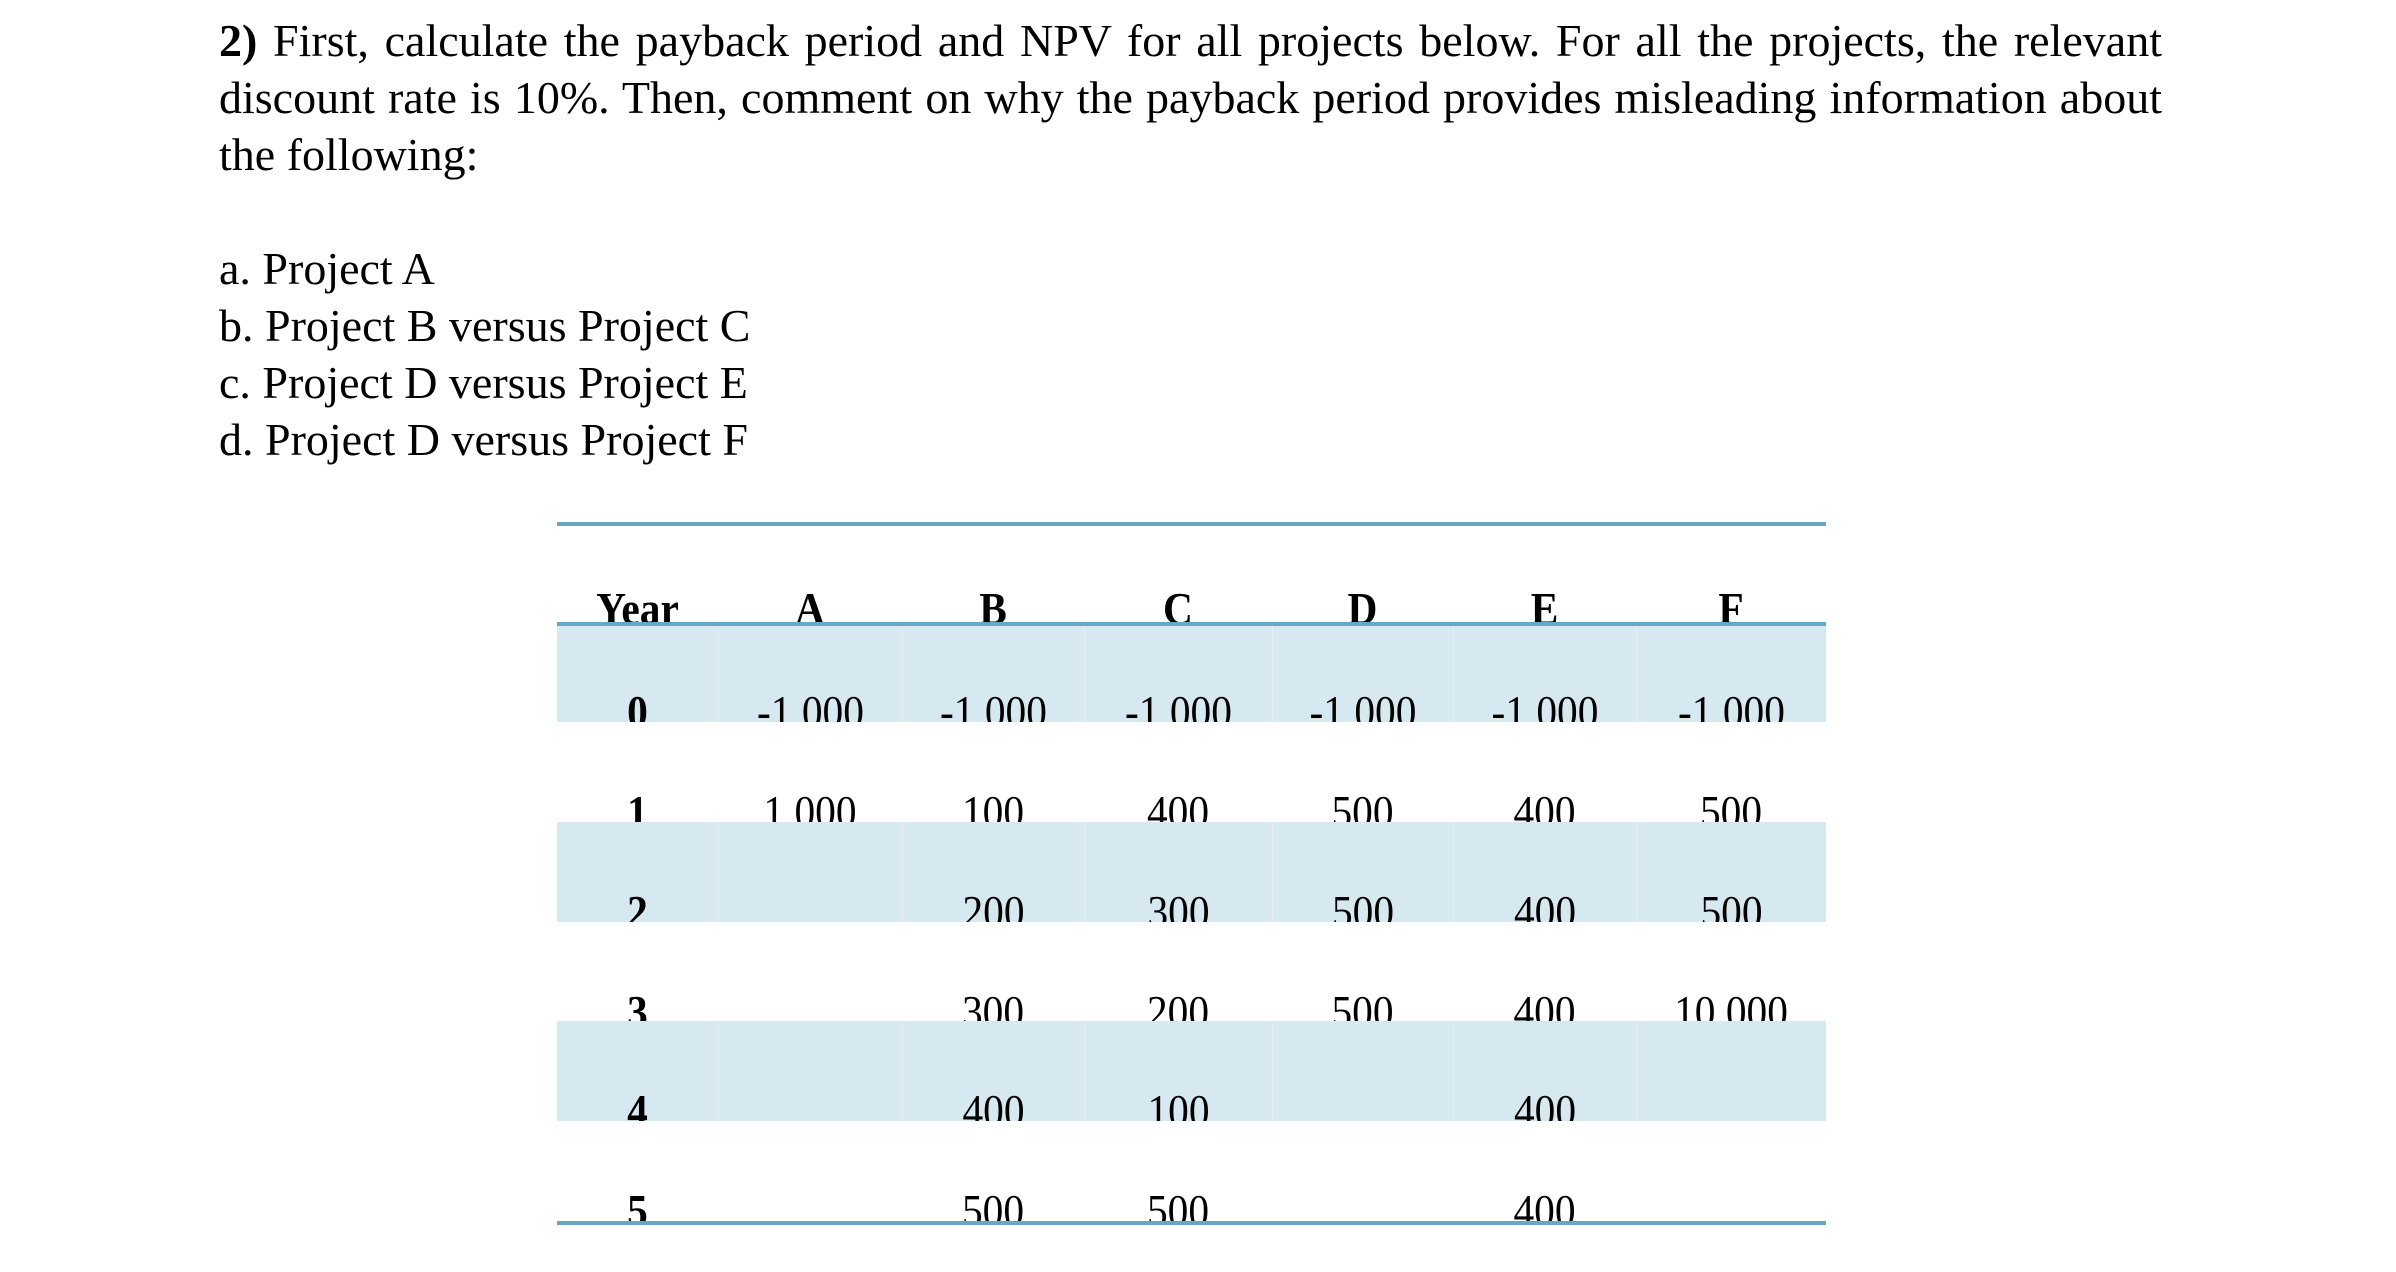 Image resolution: width=2396 pixels, height=1272 pixels. What do you see at coordinates (1178, 872) in the screenshot?
I see `value-cell-c: 300` at bounding box center [1178, 872].